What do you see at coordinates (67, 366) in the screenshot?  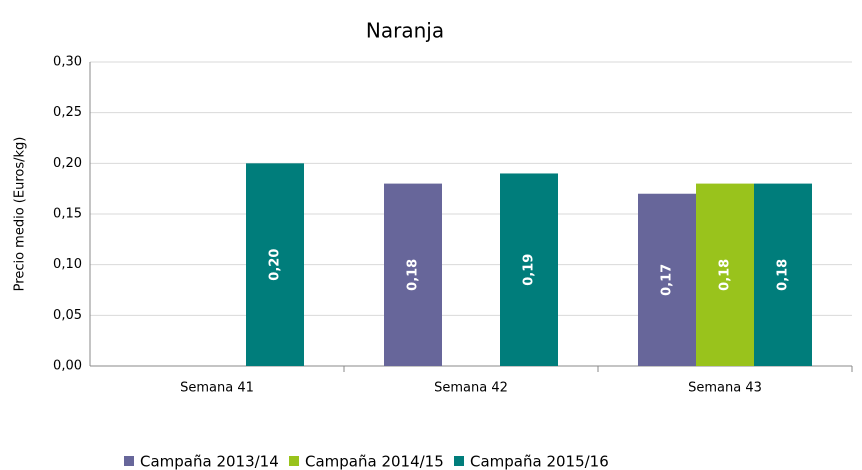 I see `y-tick-label: 0,00` at bounding box center [67, 366].